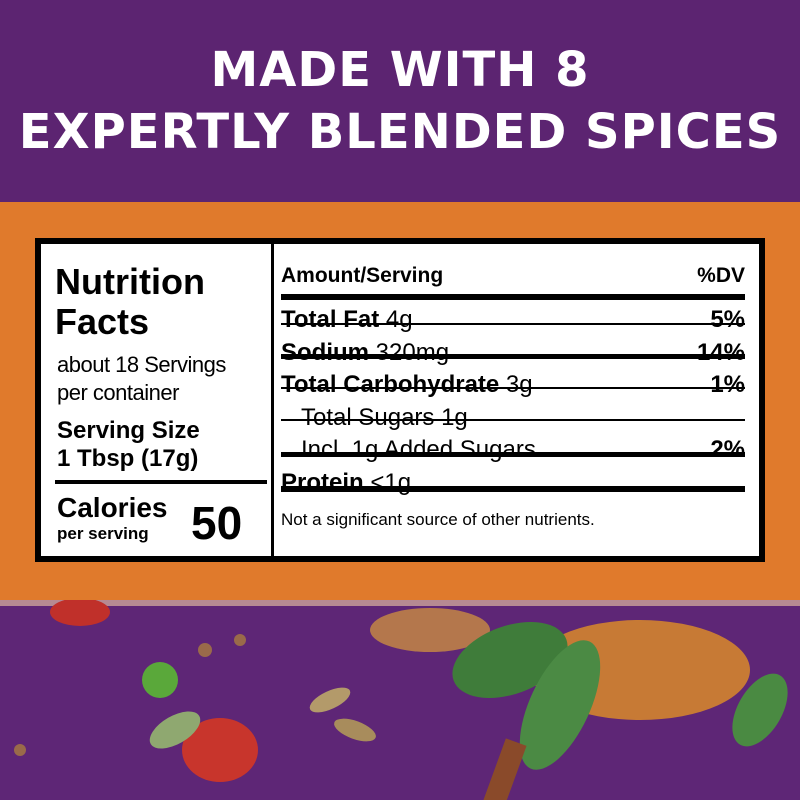 The image size is (800, 800). I want to click on nutrient-sub: Incl. 1g Added Sugars, so click(418, 449).